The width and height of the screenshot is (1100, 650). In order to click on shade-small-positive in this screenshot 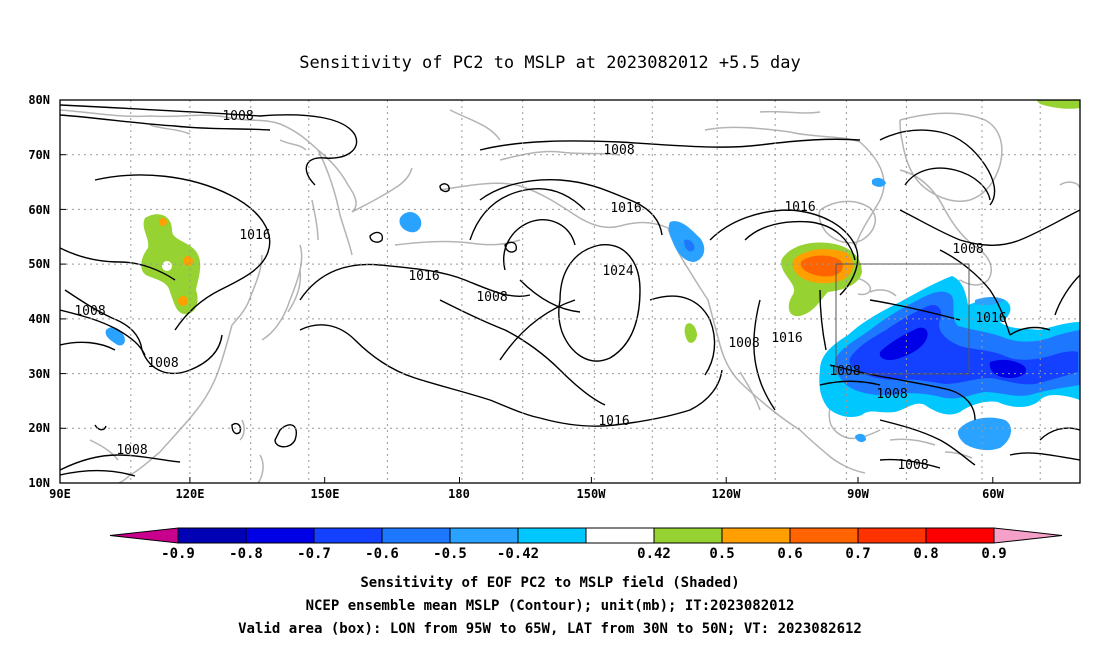, I will do `click(690, 333)`.